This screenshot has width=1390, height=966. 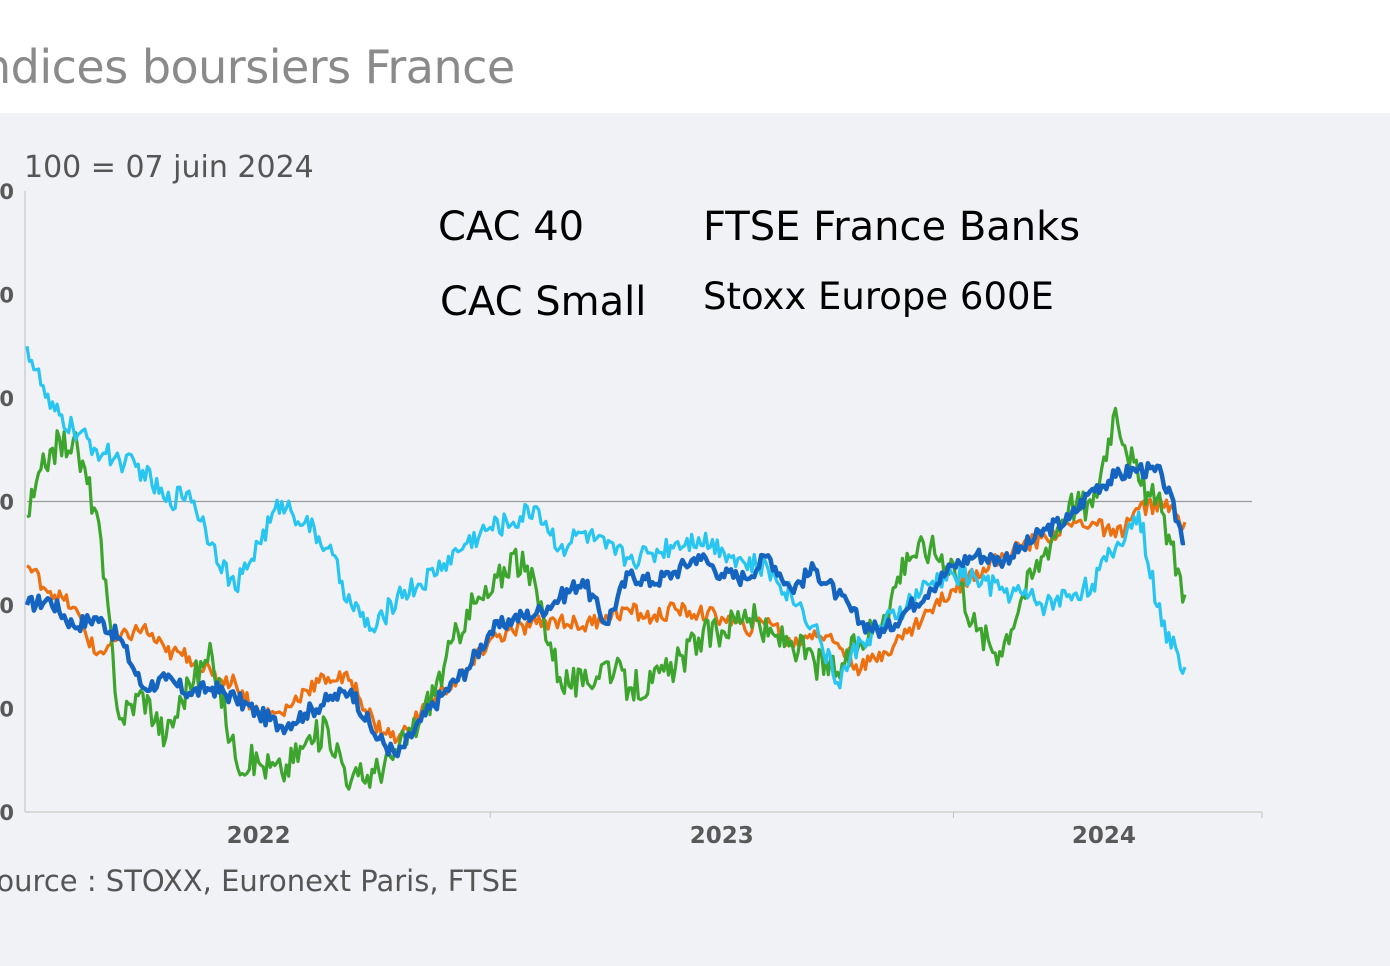 I want to click on x-tick-label: 2023, so click(x=722, y=836).